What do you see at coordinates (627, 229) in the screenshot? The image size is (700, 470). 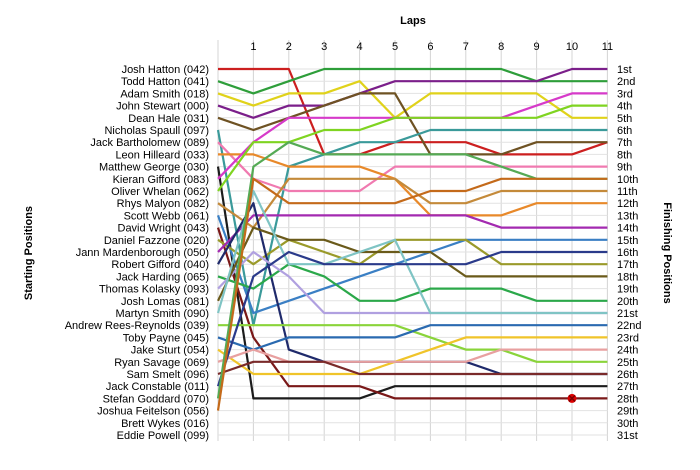 I see `finishing-position-label: 14th` at bounding box center [627, 229].